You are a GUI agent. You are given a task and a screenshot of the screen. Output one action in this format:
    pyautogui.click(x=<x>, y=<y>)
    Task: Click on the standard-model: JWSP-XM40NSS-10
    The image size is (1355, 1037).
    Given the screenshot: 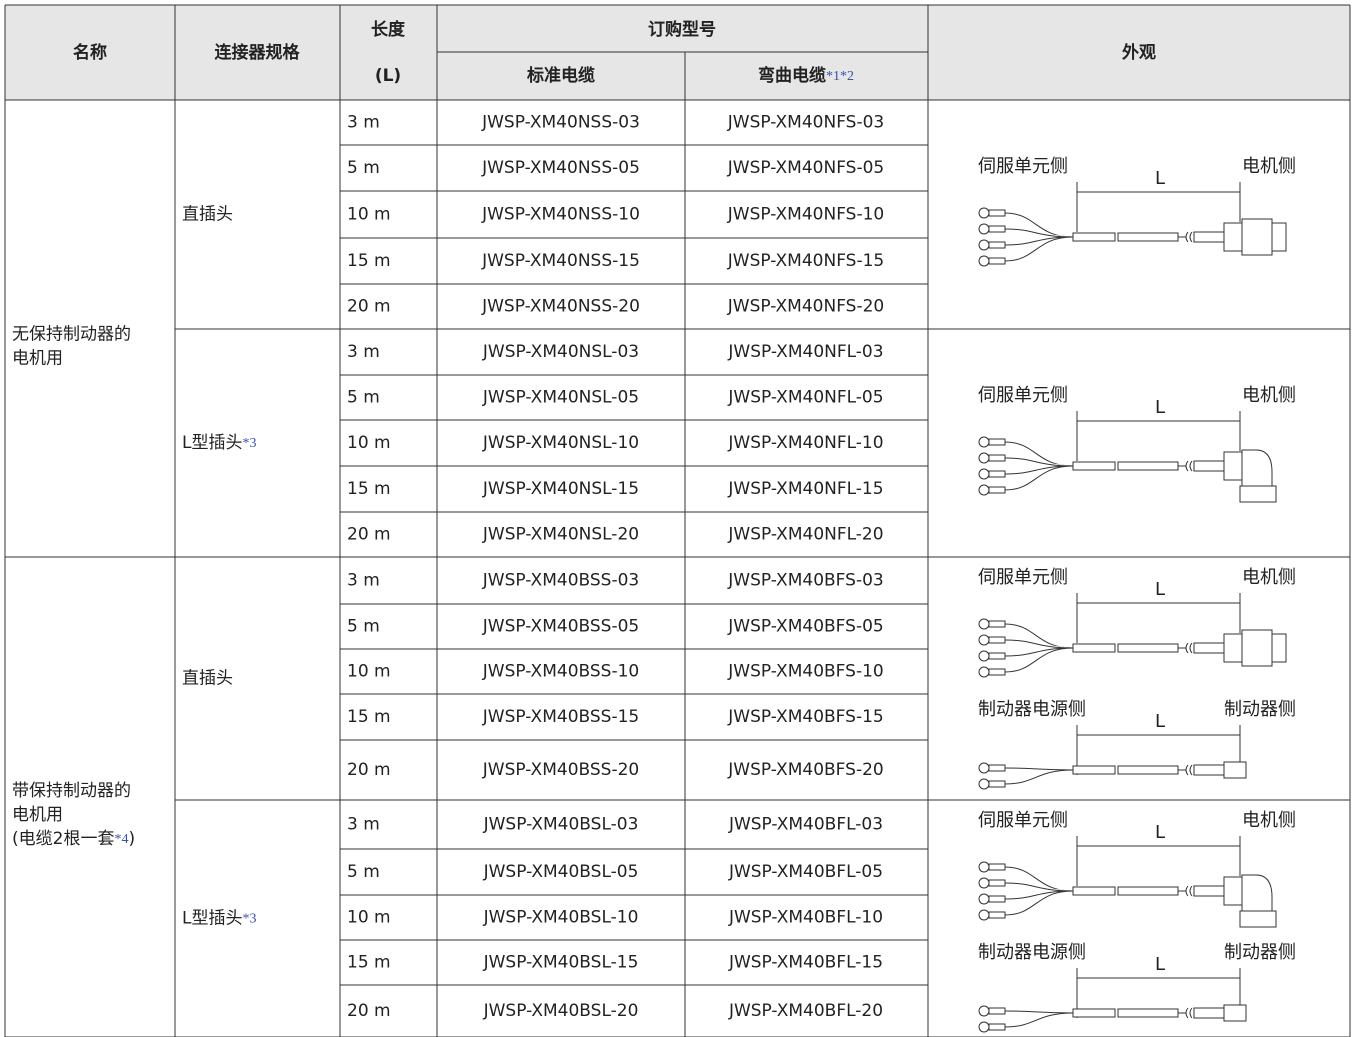 What is the action you would take?
    pyautogui.click(x=560, y=215)
    